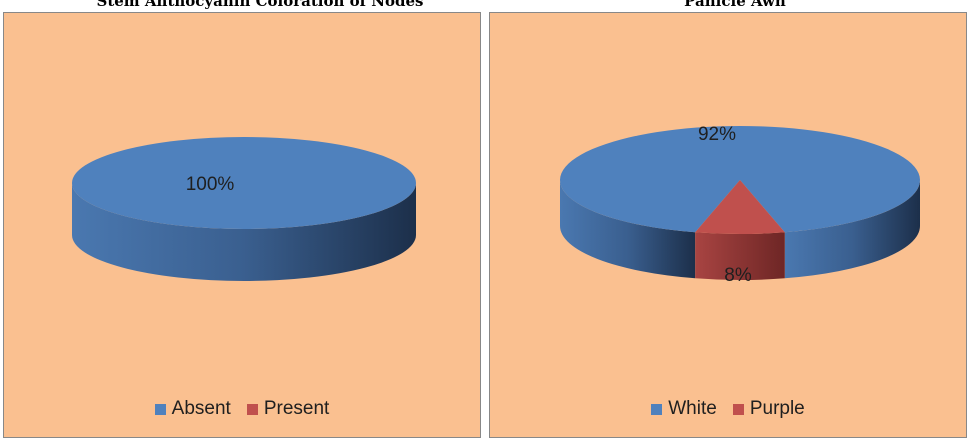  I want to click on legend-item-purple: Purple, so click(768, 409).